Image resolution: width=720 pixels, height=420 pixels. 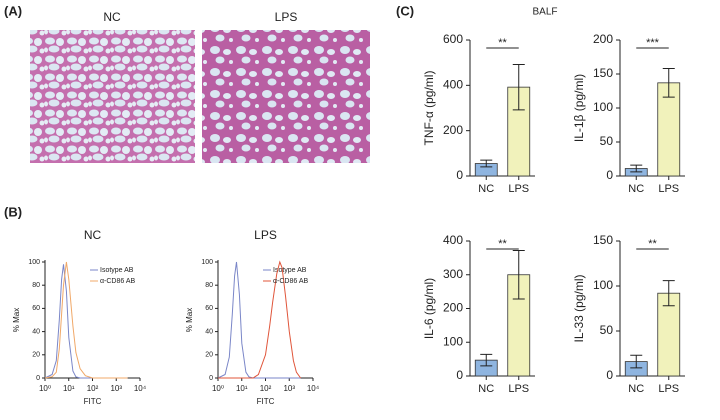 What do you see at coordinates (13, 211) in the screenshot?
I see `panel-label: (B)` at bounding box center [13, 211].